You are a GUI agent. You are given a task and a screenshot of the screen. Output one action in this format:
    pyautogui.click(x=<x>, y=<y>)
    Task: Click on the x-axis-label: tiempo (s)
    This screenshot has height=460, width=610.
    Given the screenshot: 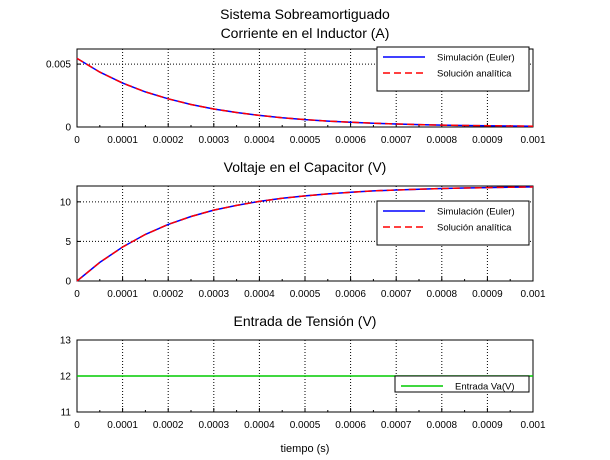 What is the action you would take?
    pyautogui.click(x=305, y=449)
    